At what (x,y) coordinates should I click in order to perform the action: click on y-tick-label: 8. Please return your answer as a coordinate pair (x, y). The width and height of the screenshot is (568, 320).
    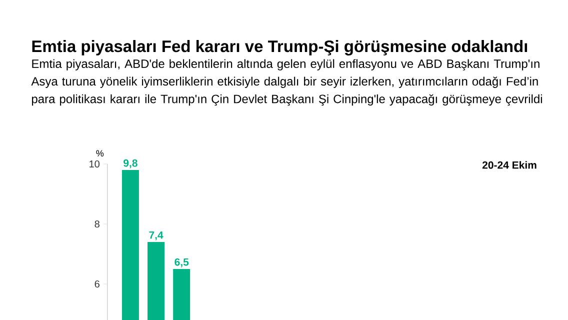
    Looking at the image, I should click on (97, 224).